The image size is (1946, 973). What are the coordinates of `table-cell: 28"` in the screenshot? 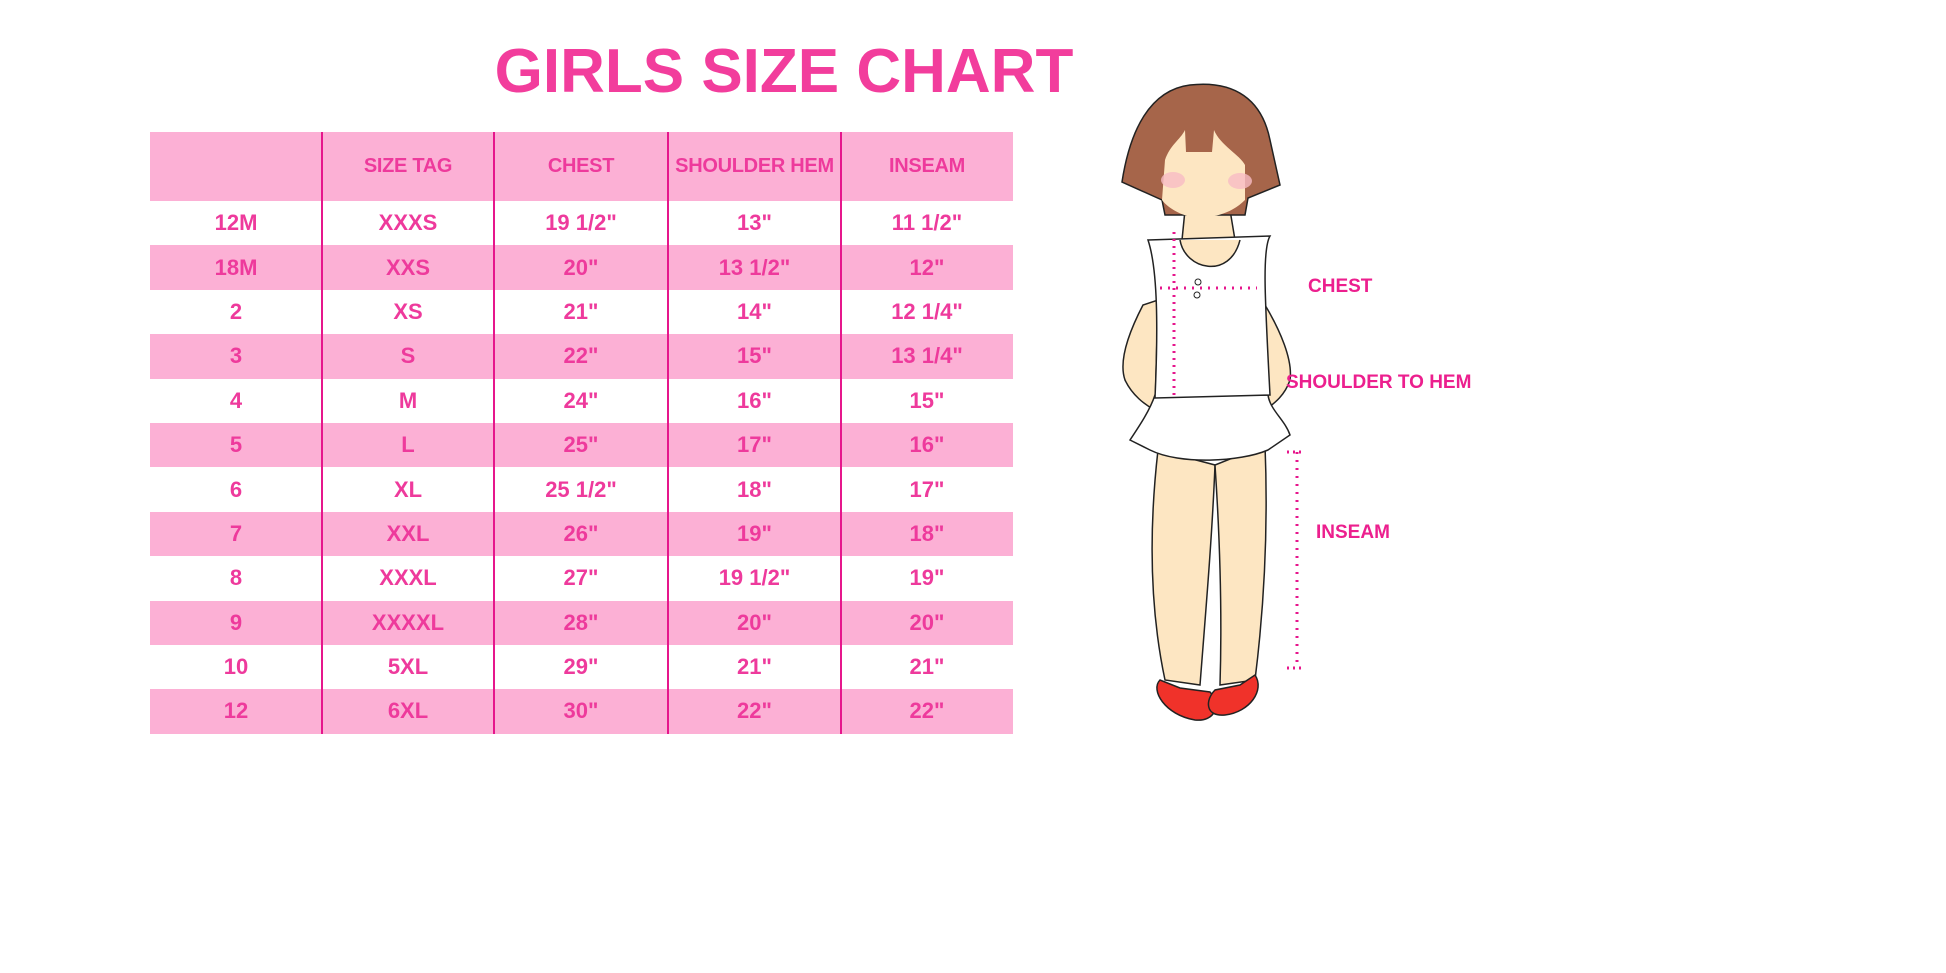 It's located at (581, 622).